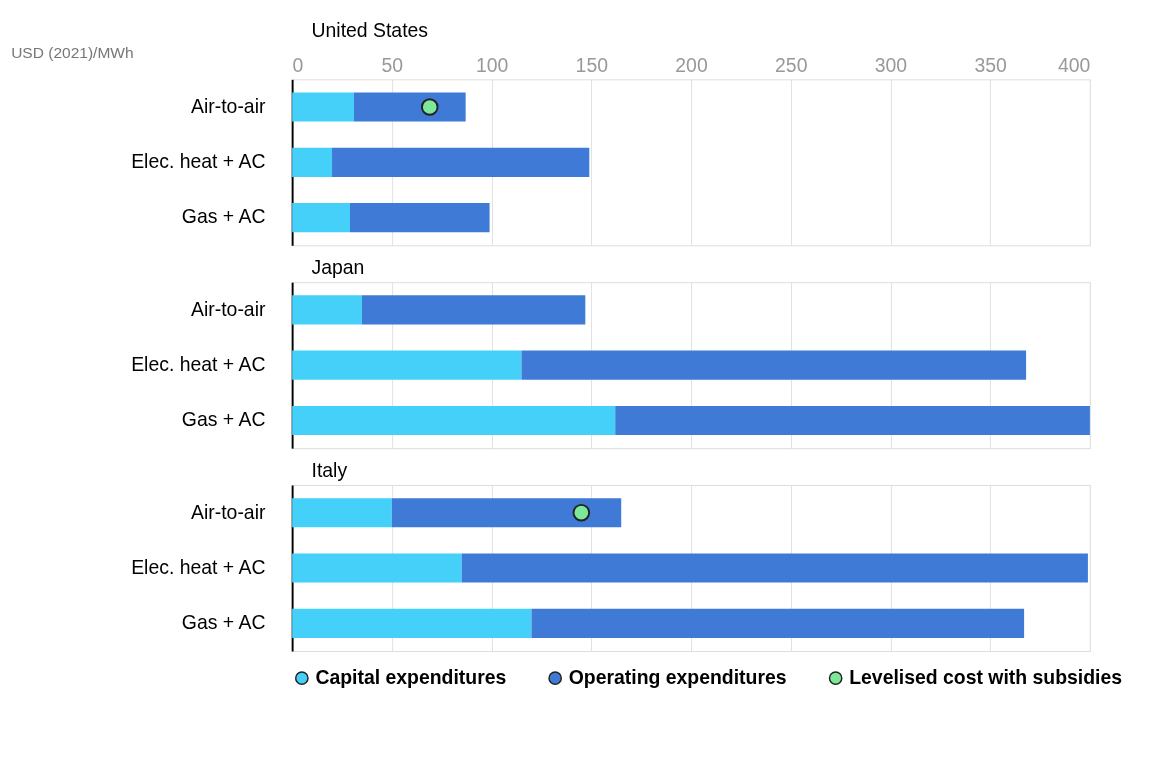 This screenshot has height=757, width=1153. What do you see at coordinates (392, 65) in the screenshot?
I see `x-tick-label: 50` at bounding box center [392, 65].